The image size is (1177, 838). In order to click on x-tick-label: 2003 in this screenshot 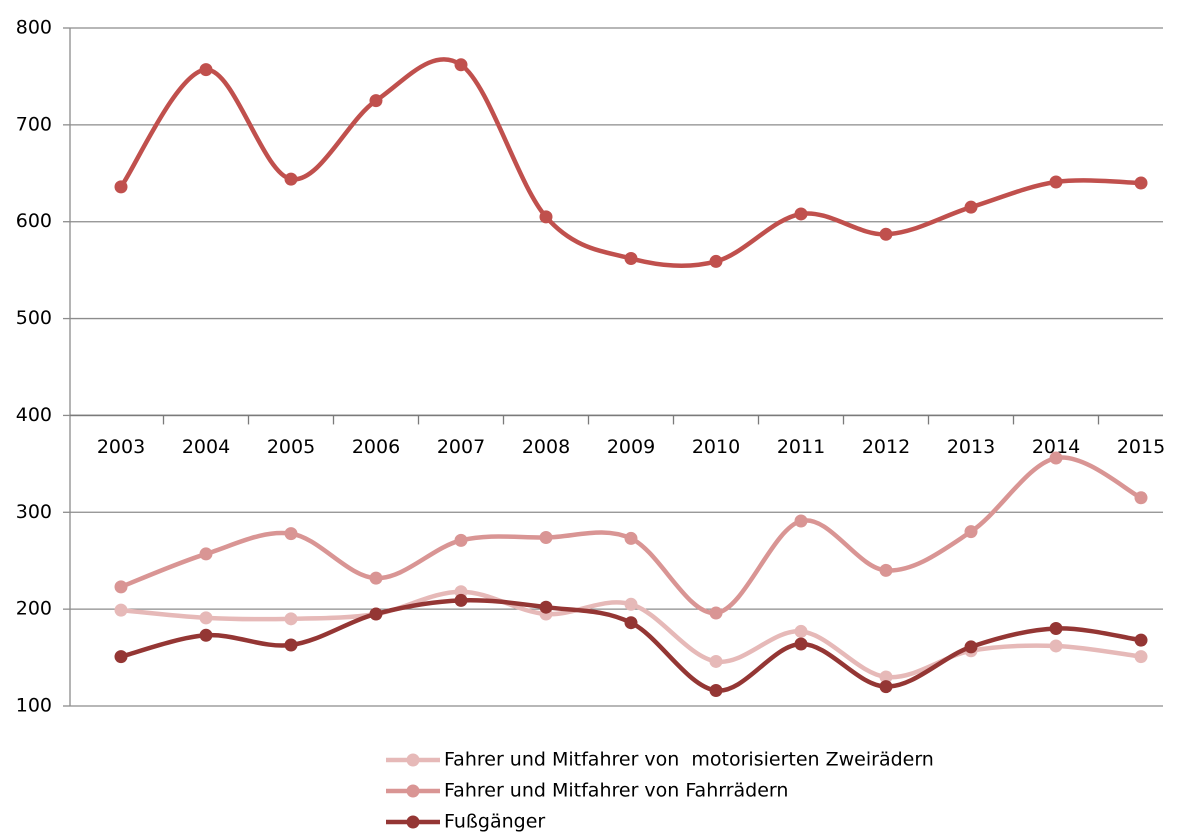, I will do `click(121, 447)`.